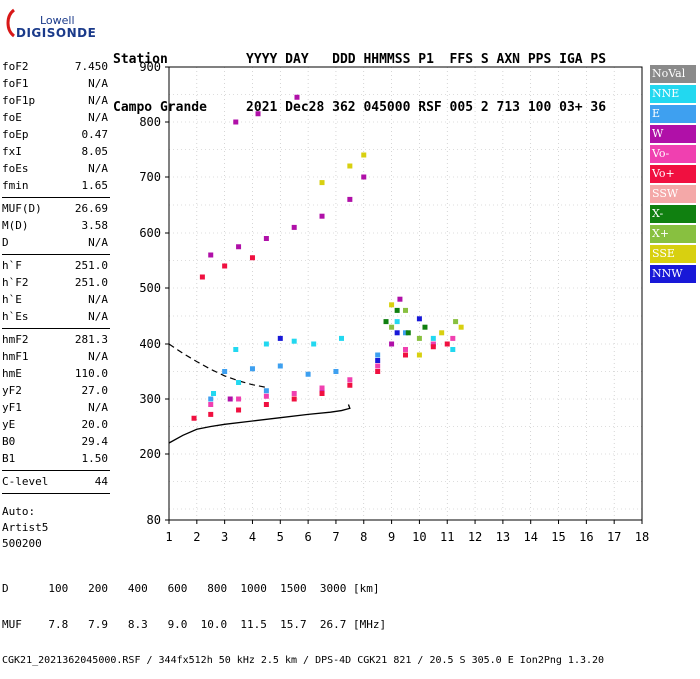  What do you see at coordinates (673, 114) in the screenshot?
I see `legend-item-e: E` at bounding box center [673, 114].